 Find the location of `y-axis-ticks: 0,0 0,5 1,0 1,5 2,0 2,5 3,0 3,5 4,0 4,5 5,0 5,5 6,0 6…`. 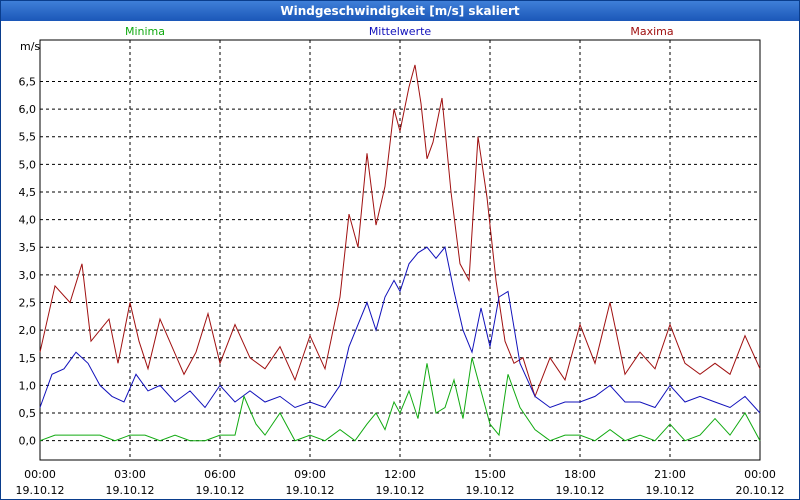

y-axis-ticks: 0,0 0,5 1,0 1,5 2,0 2,5 3,0 3,5 4,0 4,5 5,0 5,5 6,0 6… is located at coordinates (28, 261).